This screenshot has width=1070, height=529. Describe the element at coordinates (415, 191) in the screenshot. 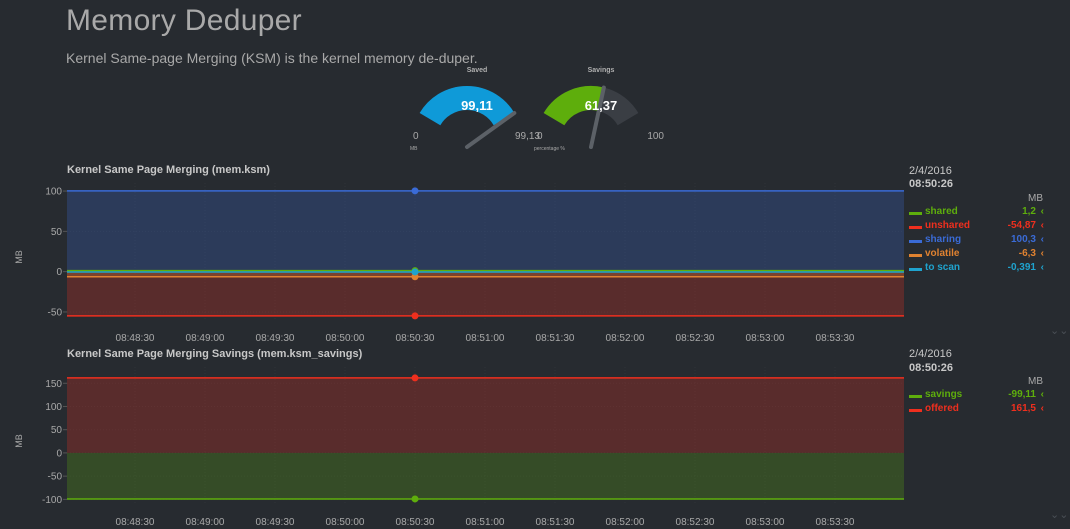

I see `data-point-sharing` at that location.